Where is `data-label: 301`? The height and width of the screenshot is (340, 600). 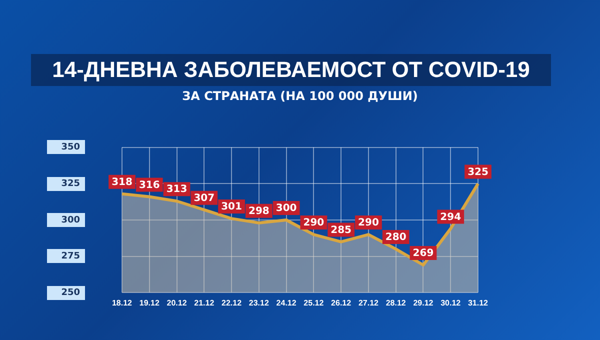 data-label: 301 is located at coordinates (231, 207).